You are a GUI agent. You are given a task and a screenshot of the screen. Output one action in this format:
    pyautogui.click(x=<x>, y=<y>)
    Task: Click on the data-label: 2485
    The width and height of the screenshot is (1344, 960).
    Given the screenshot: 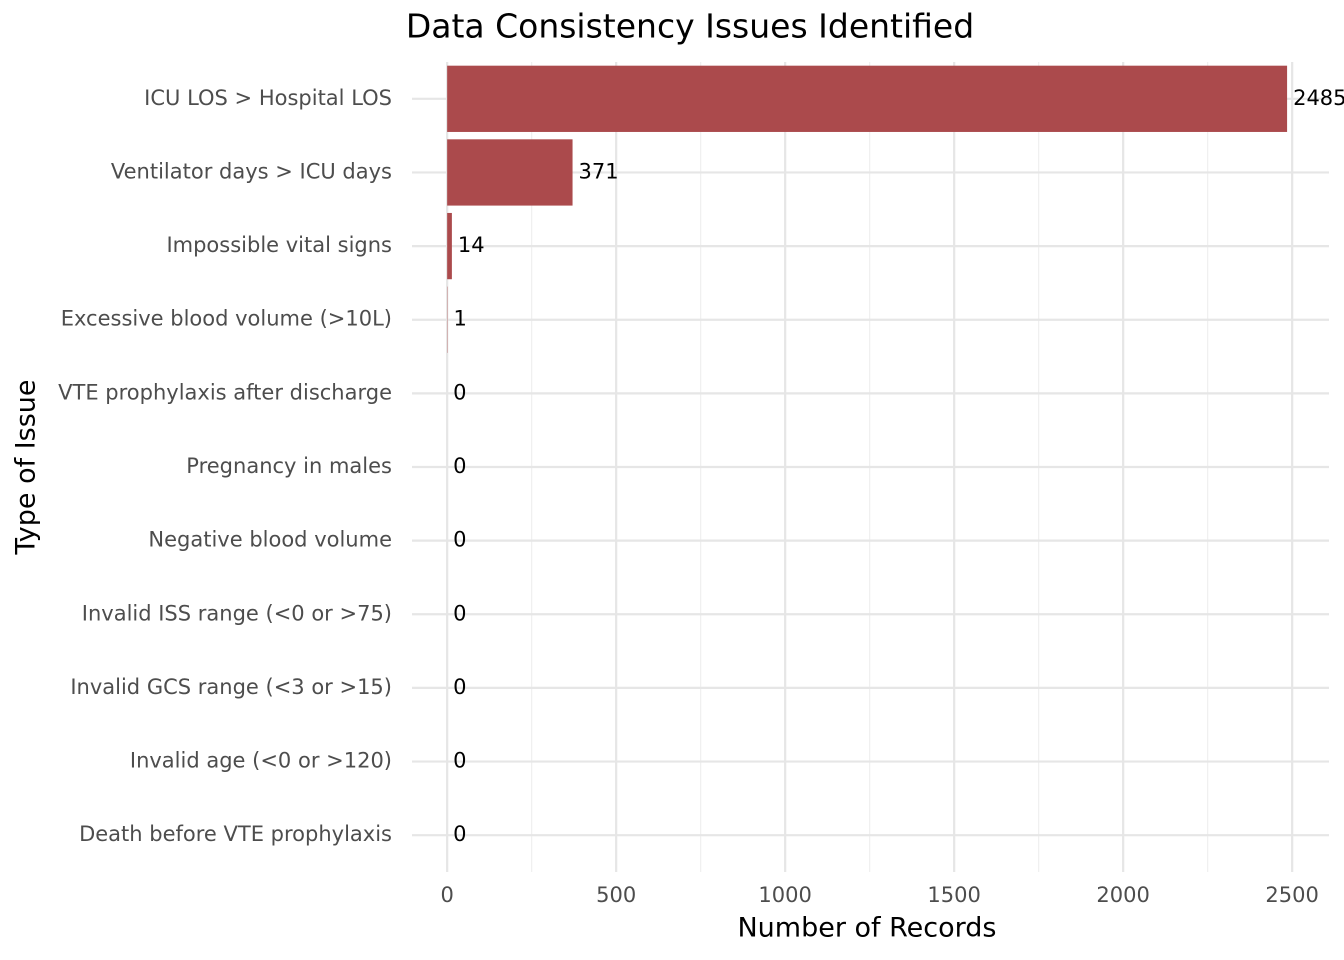 What is the action you would take?
    pyautogui.click(x=1318, y=98)
    